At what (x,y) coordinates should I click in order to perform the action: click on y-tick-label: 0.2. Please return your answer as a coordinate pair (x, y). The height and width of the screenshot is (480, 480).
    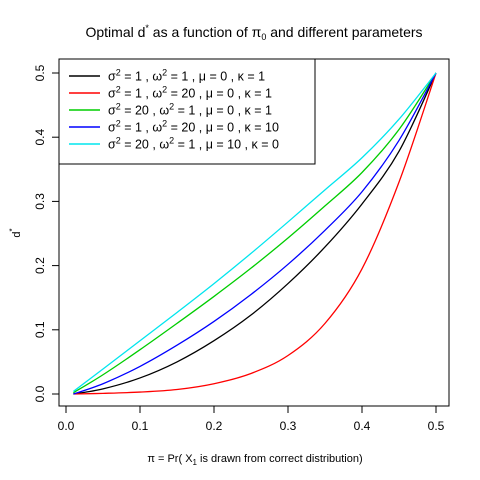
    Looking at the image, I should click on (40, 265).